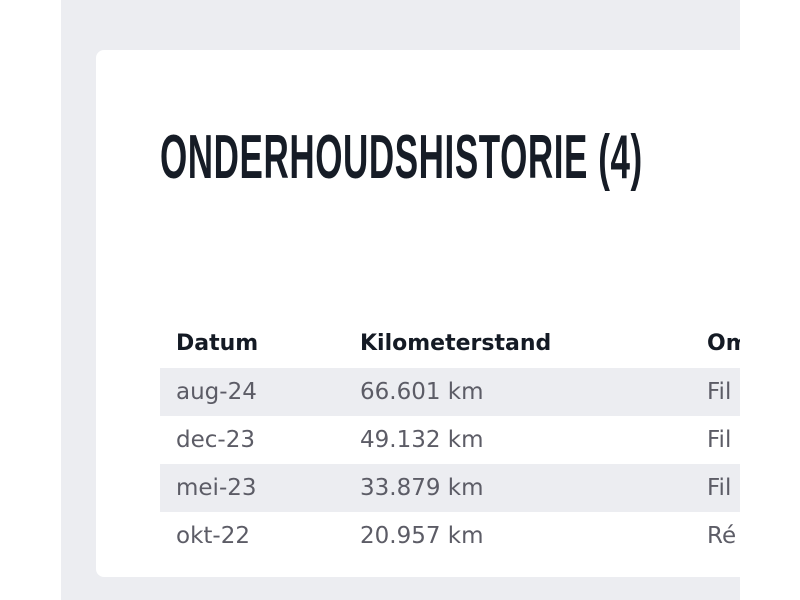 This screenshot has height=600, width=800. What do you see at coordinates (213, 536) in the screenshot?
I see `date-cell: okt-22` at bounding box center [213, 536].